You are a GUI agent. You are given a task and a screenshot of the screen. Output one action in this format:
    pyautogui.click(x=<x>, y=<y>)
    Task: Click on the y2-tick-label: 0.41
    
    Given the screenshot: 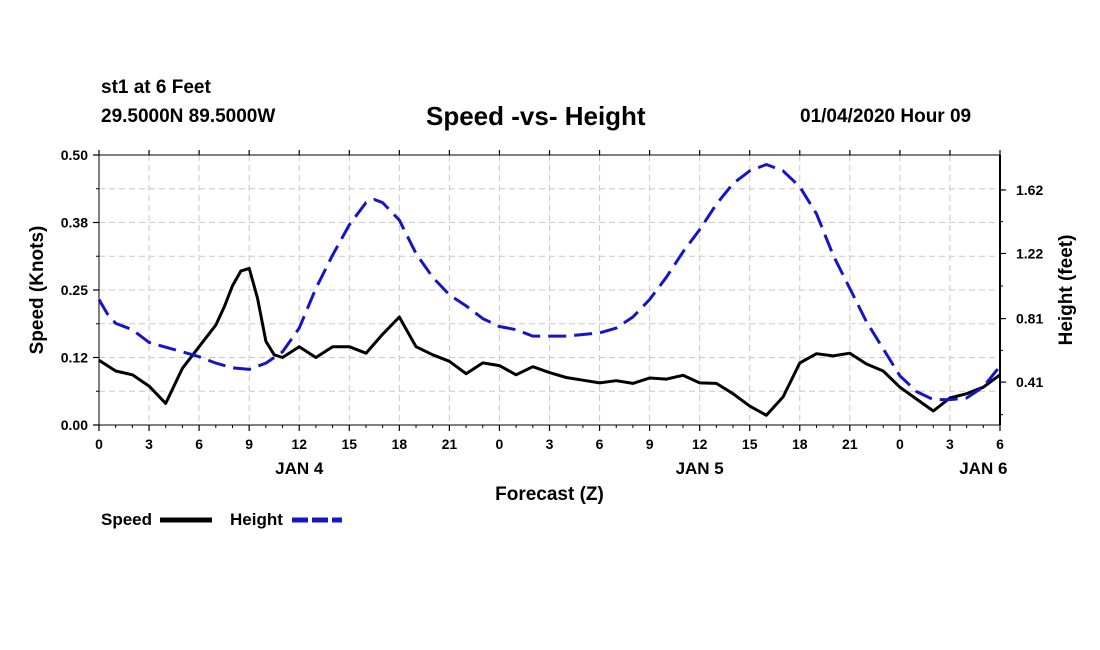 What is the action you would take?
    pyautogui.click(x=1029, y=382)
    